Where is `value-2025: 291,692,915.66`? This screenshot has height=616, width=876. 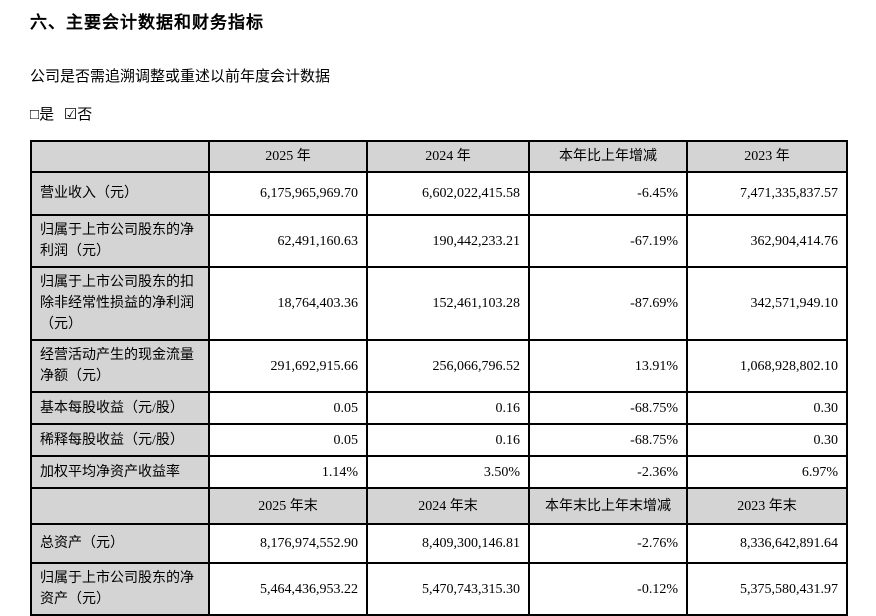
value-2025: 291,692,915.66 is located at coordinates (288, 366).